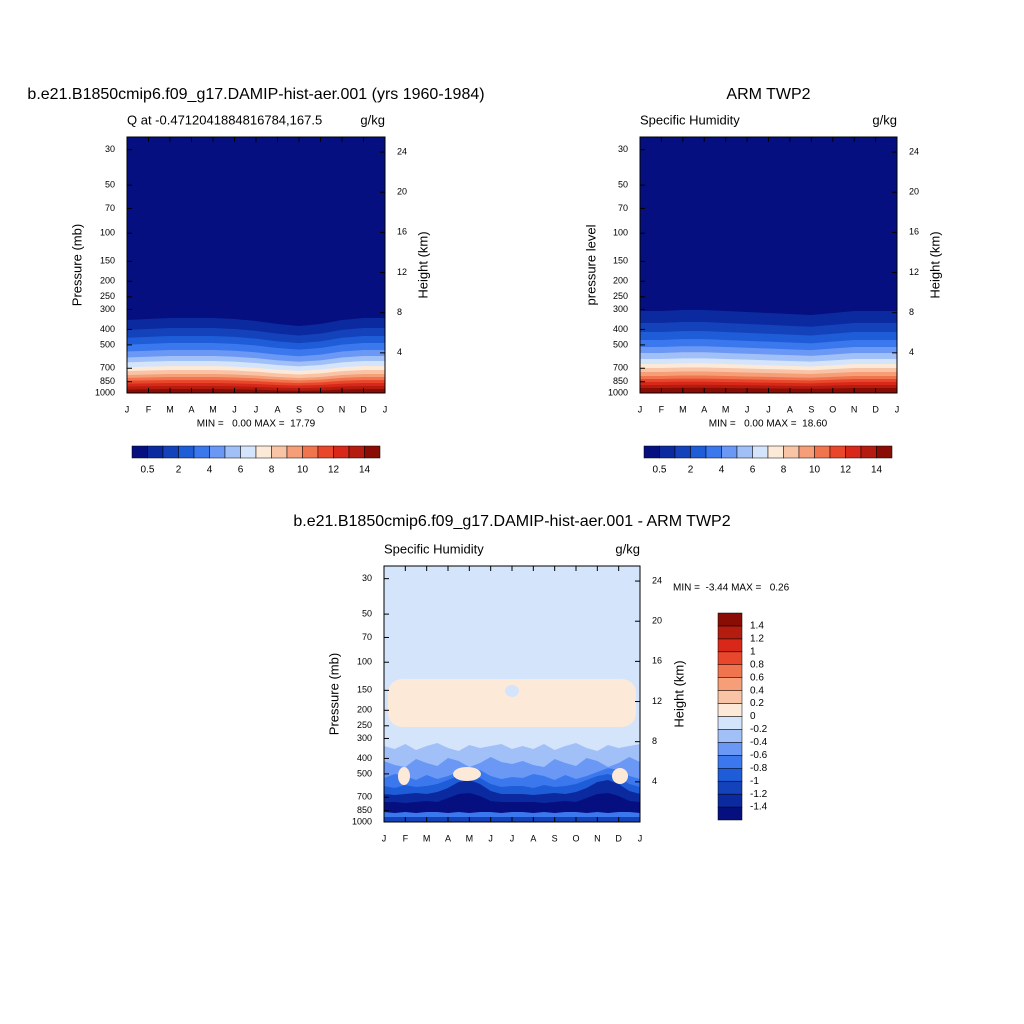  Describe the element at coordinates (914, 151) in the screenshot. I see `y2-tick-label: 24` at that location.